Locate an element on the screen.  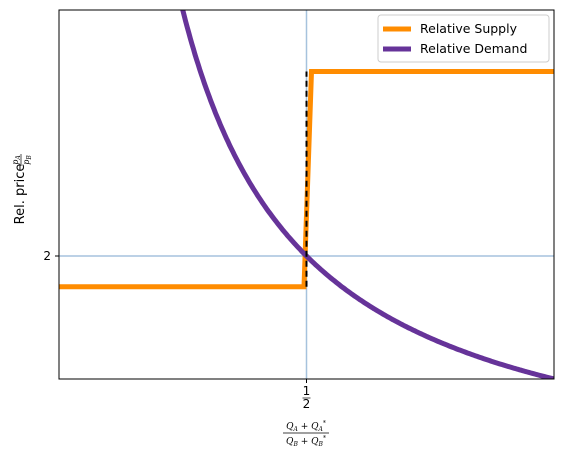
y-axis-label-text: Rel. price is located at coordinates (20, 194).